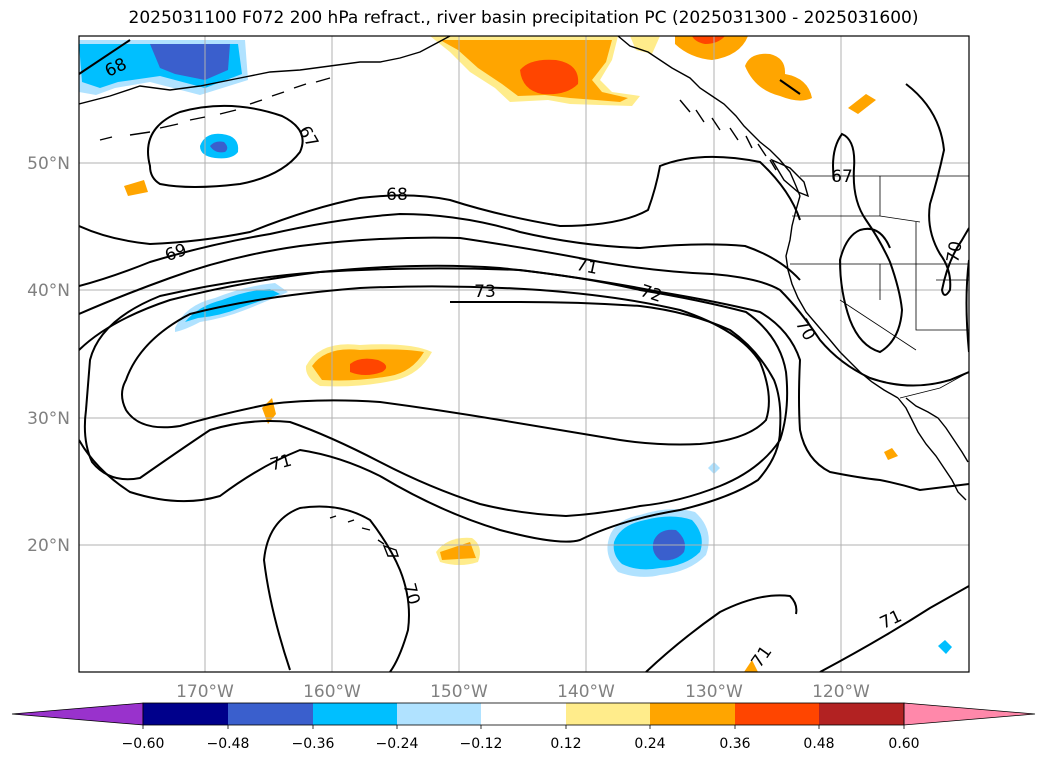 The image size is (1047, 765). Describe the element at coordinates (48, 419) in the screenshot. I see `lat-label: 30°N` at that location.